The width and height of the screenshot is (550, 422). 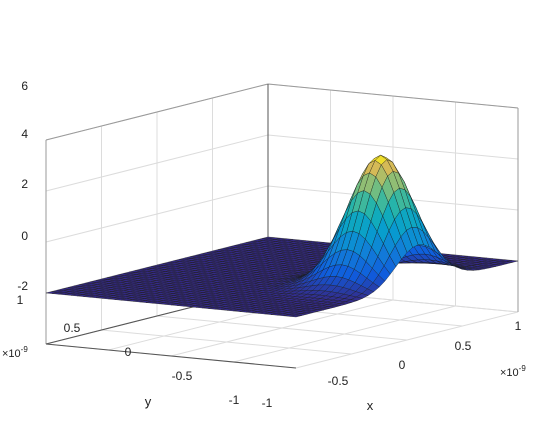 What do you see at coordinates (513, 371) in the screenshot?
I see `x-axis-multiplier: ×10⁻⁹` at bounding box center [513, 371].